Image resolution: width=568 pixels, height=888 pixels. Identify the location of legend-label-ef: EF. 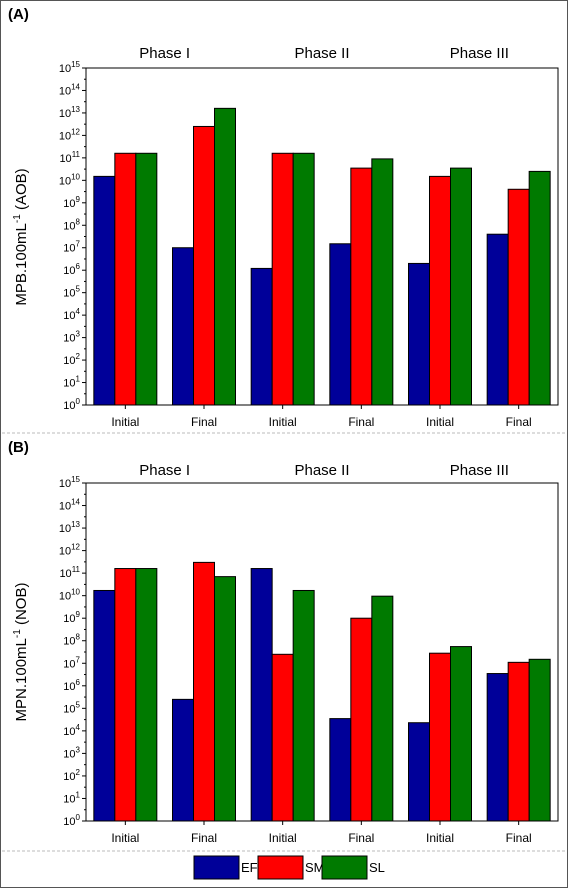
(249, 867).